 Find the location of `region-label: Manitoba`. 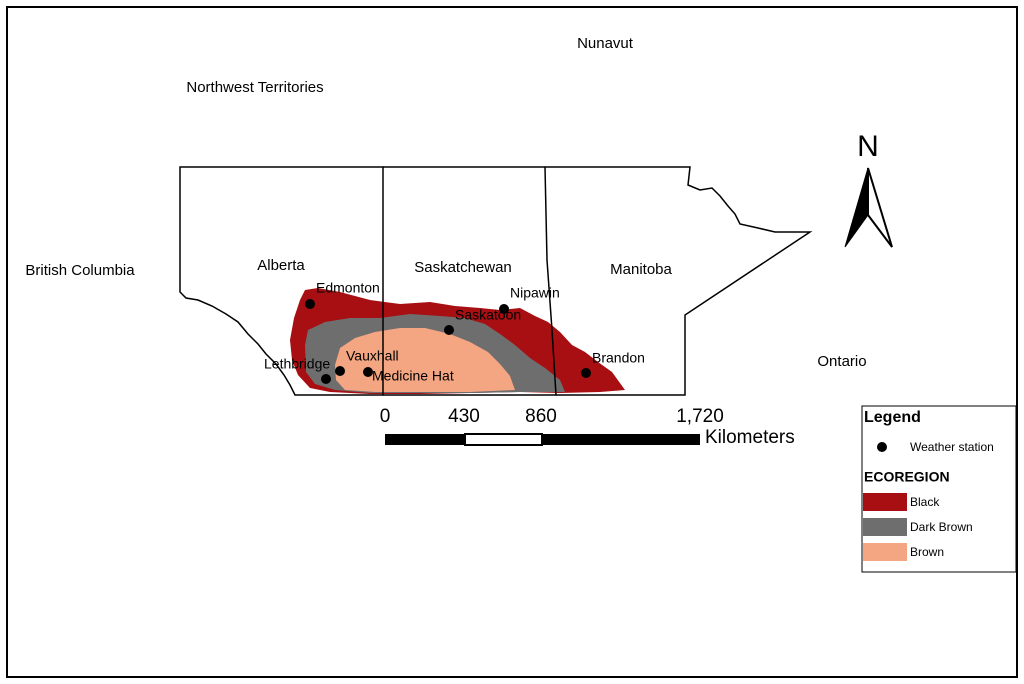

region-label: Manitoba is located at coordinates (641, 269).